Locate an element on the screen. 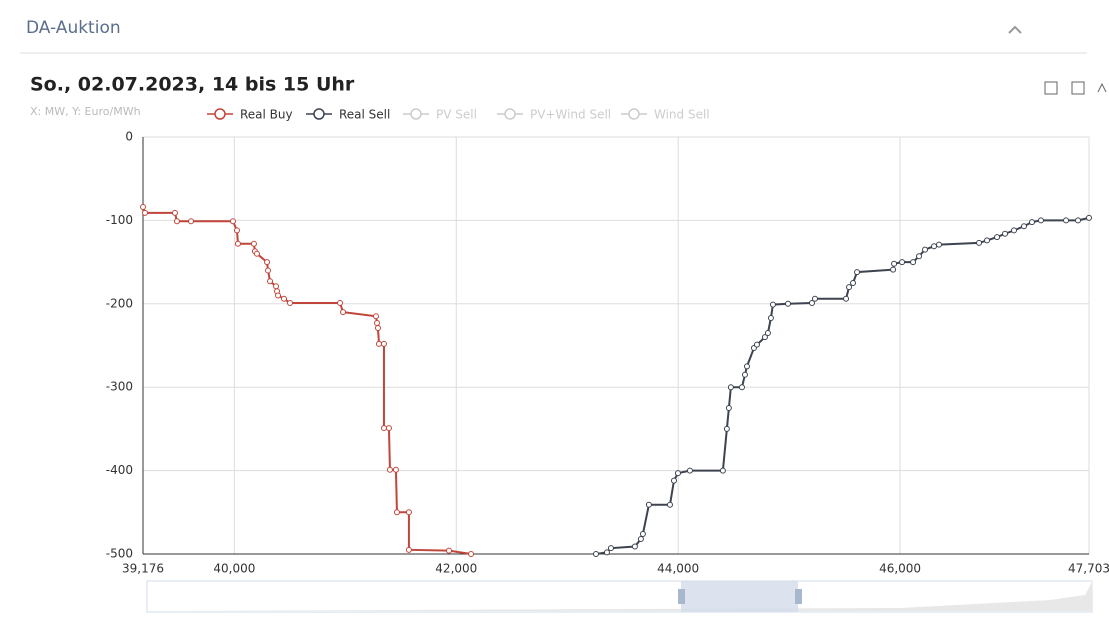 The image size is (1109, 639). reset-icon is located at coordinates (1078, 88).